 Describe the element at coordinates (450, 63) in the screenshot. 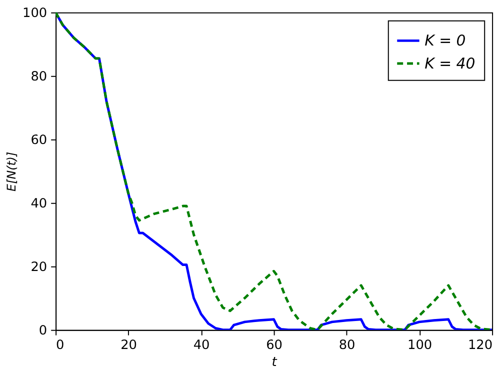

I see `legend-label: K = 40` at that location.